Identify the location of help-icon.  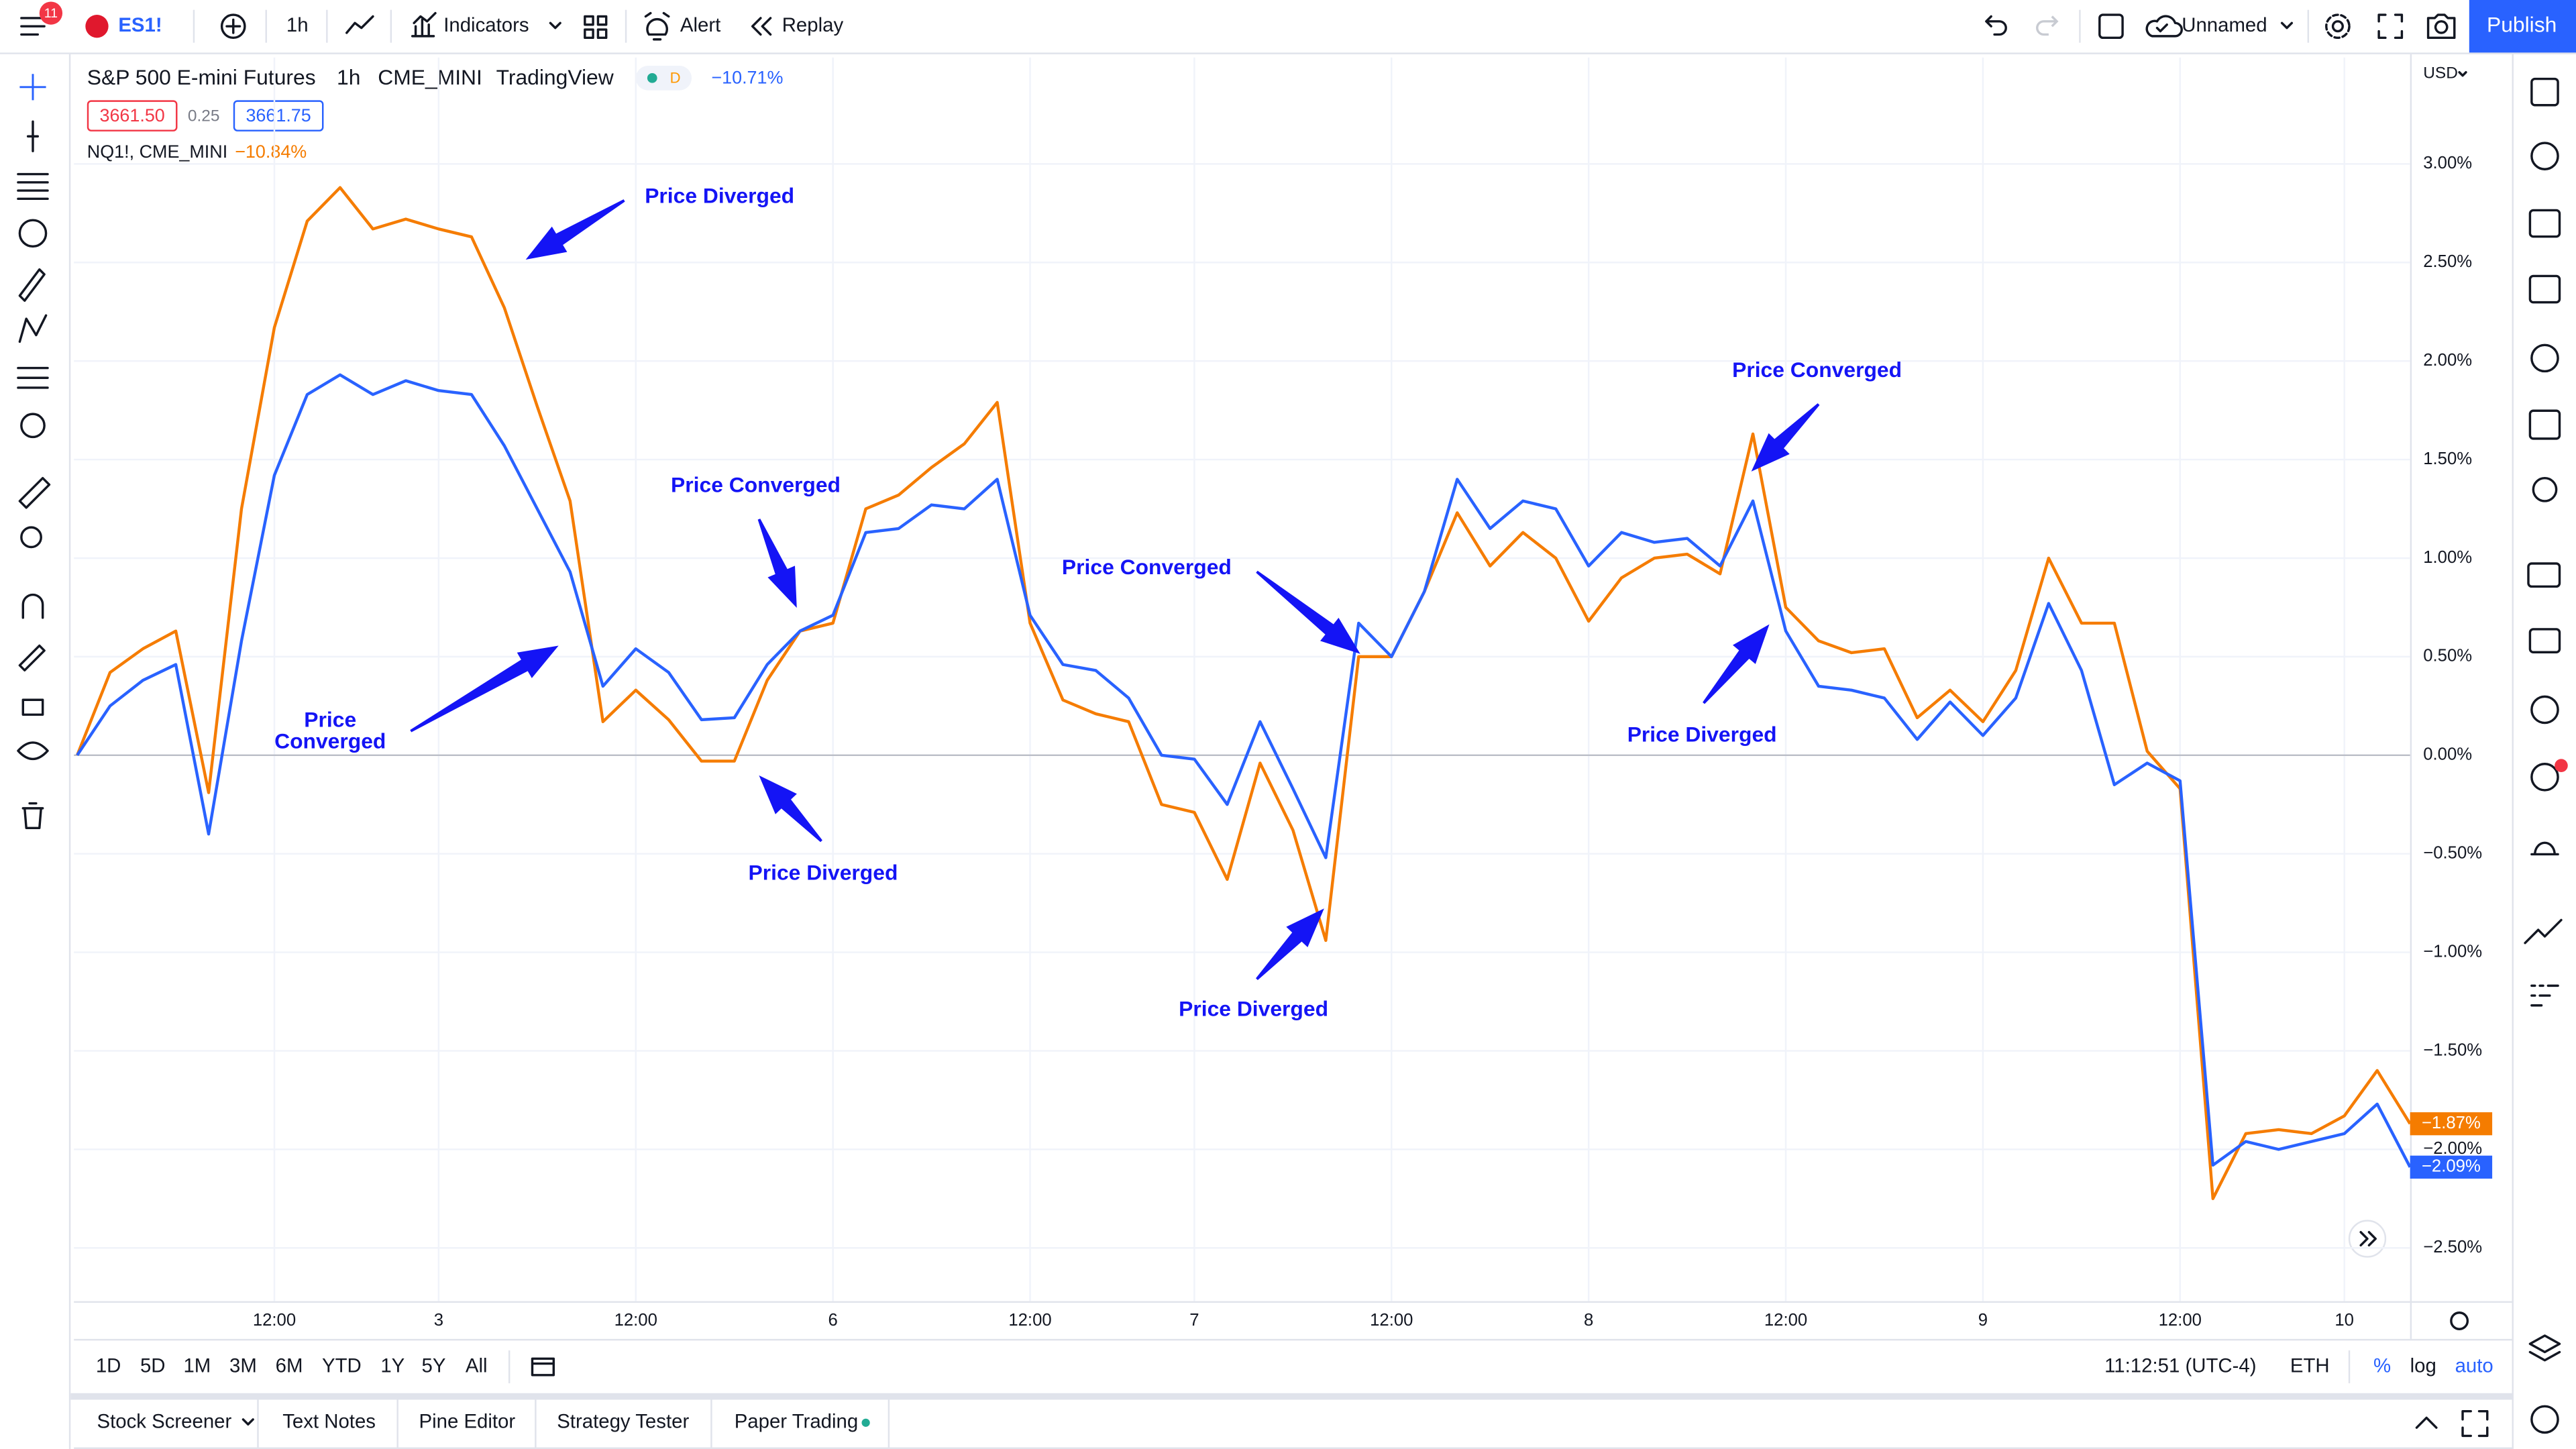
(2544, 1419).